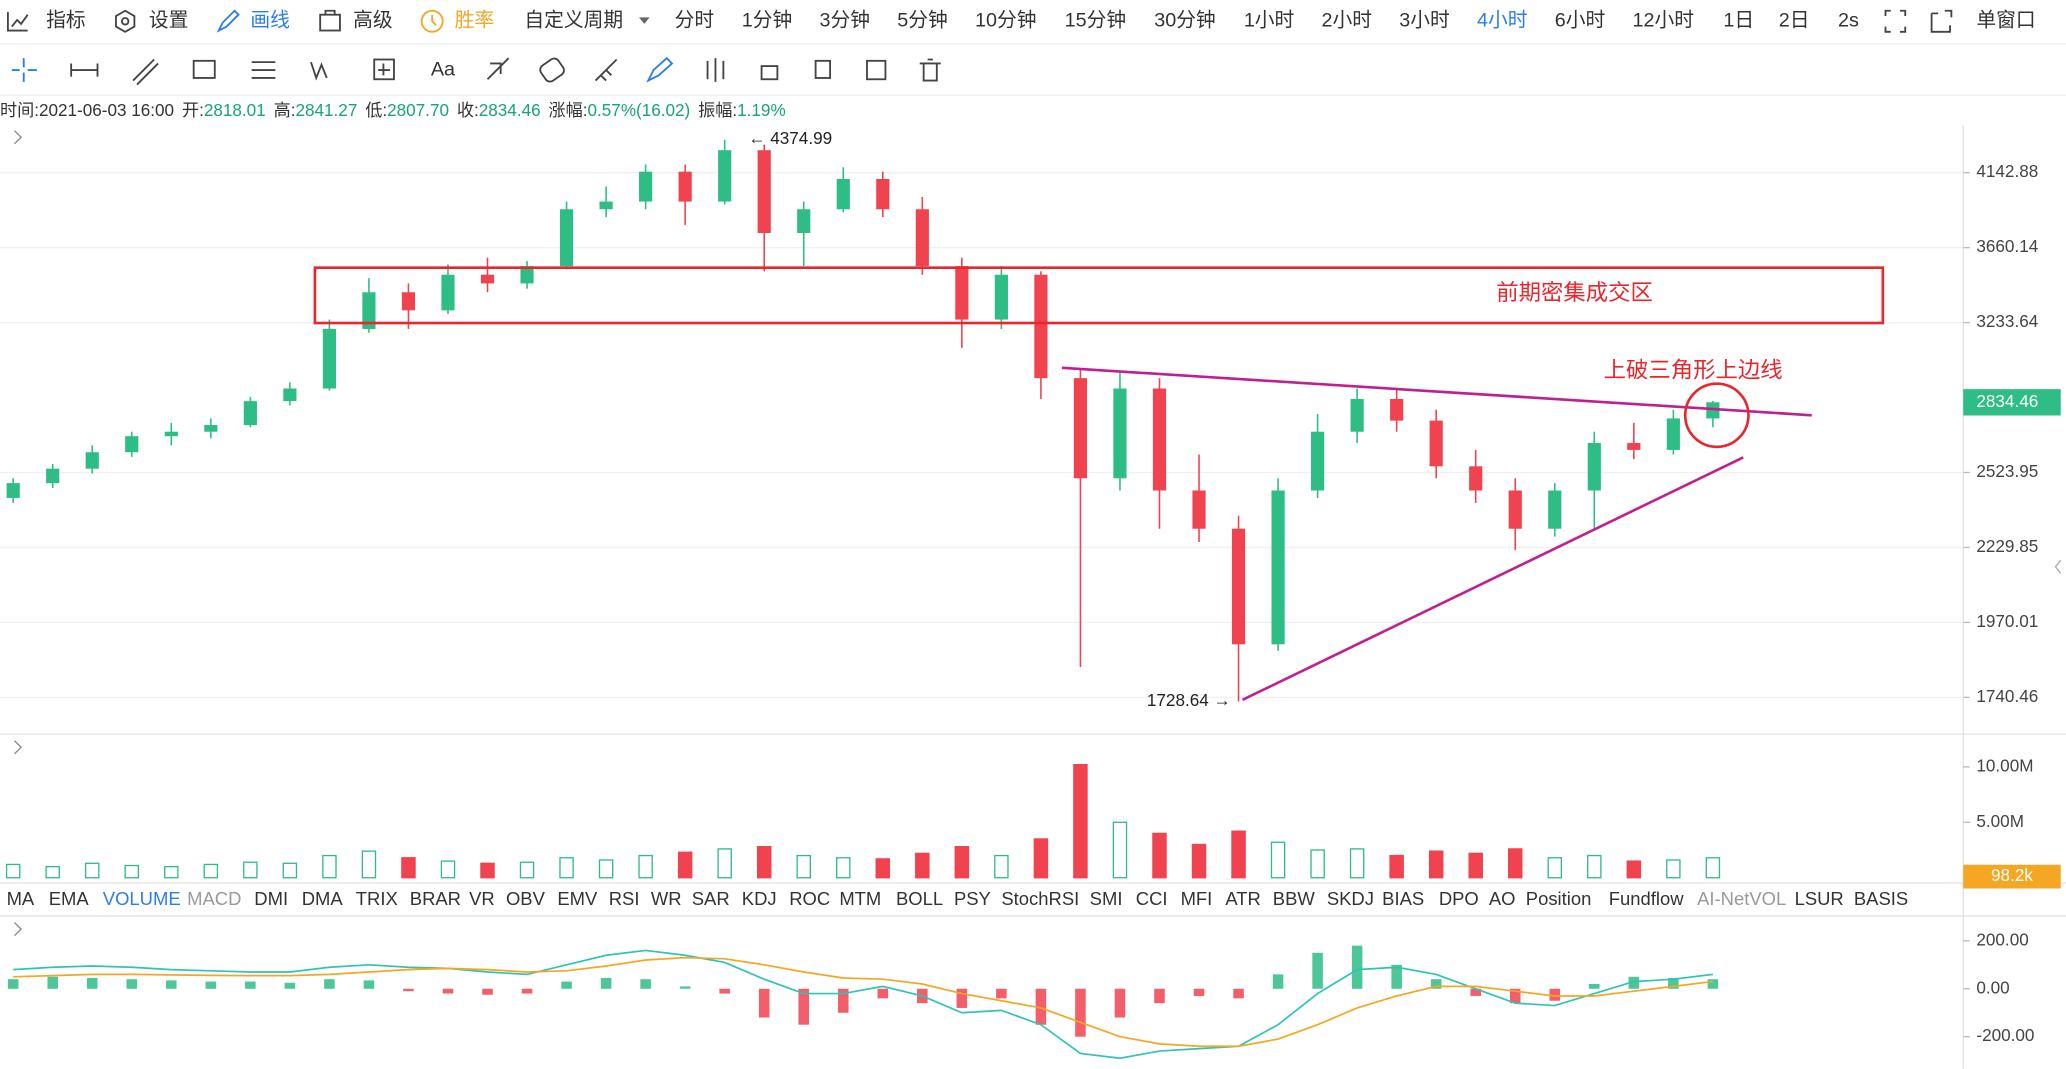 This screenshot has height=1069, width=2066. Describe the element at coordinates (1424, 21) in the screenshot. I see `period-tab: 3小时` at that location.